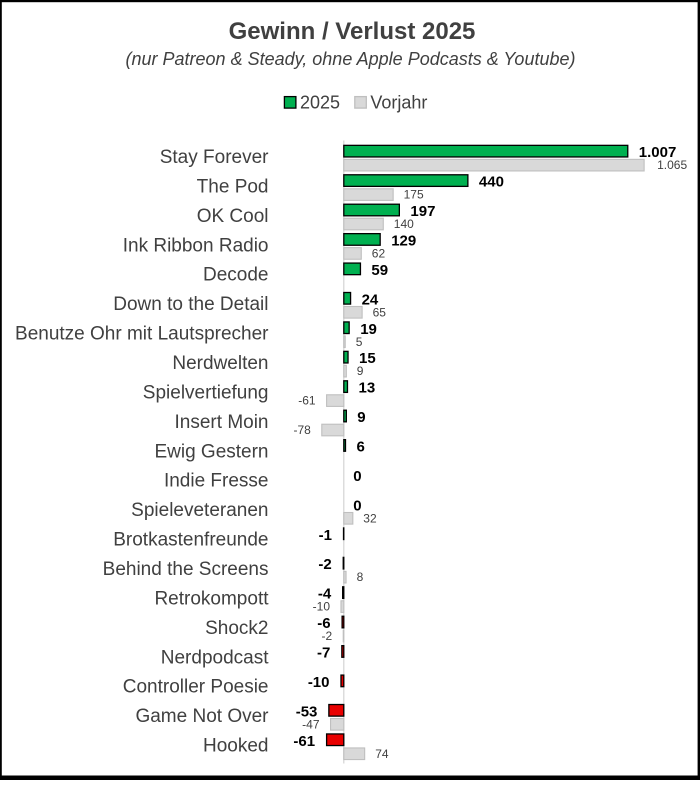 The image size is (700, 785). Describe the element at coordinates (214, 157) in the screenshot. I see `svg-text: Stay Forever` at that location.